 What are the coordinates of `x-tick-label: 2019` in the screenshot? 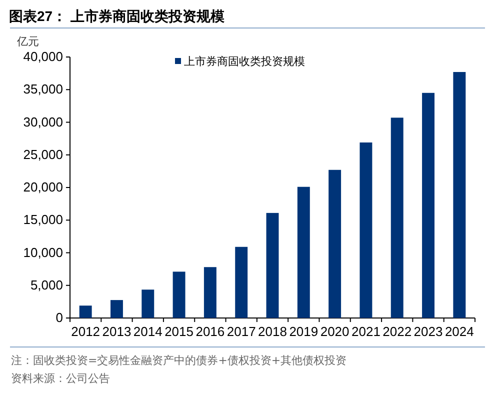 It's located at (303, 331).